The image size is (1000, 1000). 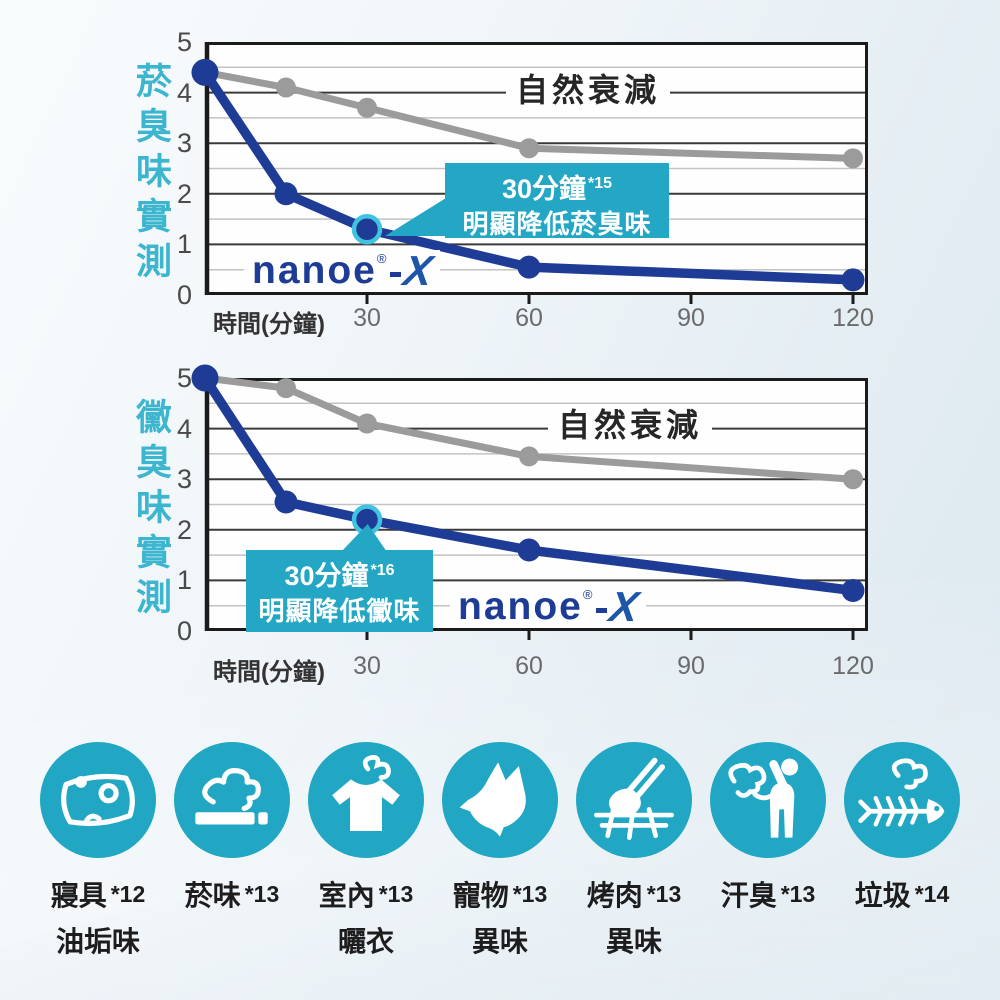 What do you see at coordinates (557, 224) in the screenshot?
I see `annotation-text: 明顯降低菸臭味` at bounding box center [557, 224].